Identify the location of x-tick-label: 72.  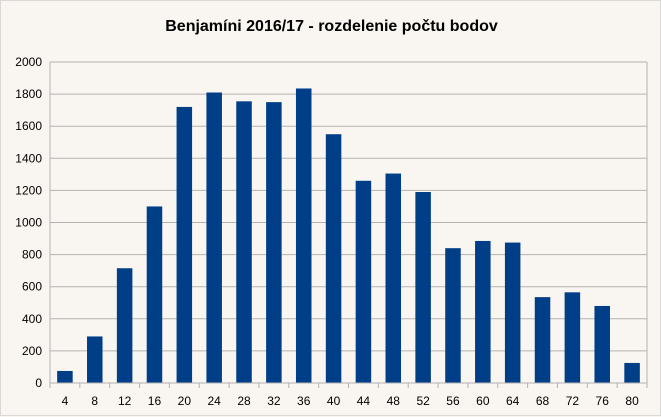
(573, 401).